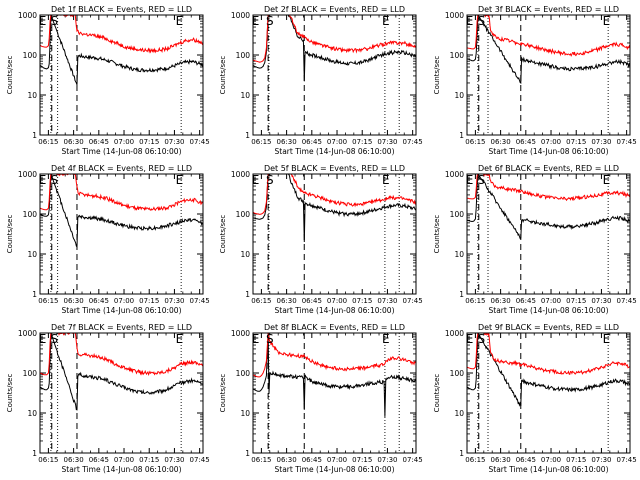  I want to click on chart-title: Det 3f BLACK = Events, RED = LLD, so click(548, 9).